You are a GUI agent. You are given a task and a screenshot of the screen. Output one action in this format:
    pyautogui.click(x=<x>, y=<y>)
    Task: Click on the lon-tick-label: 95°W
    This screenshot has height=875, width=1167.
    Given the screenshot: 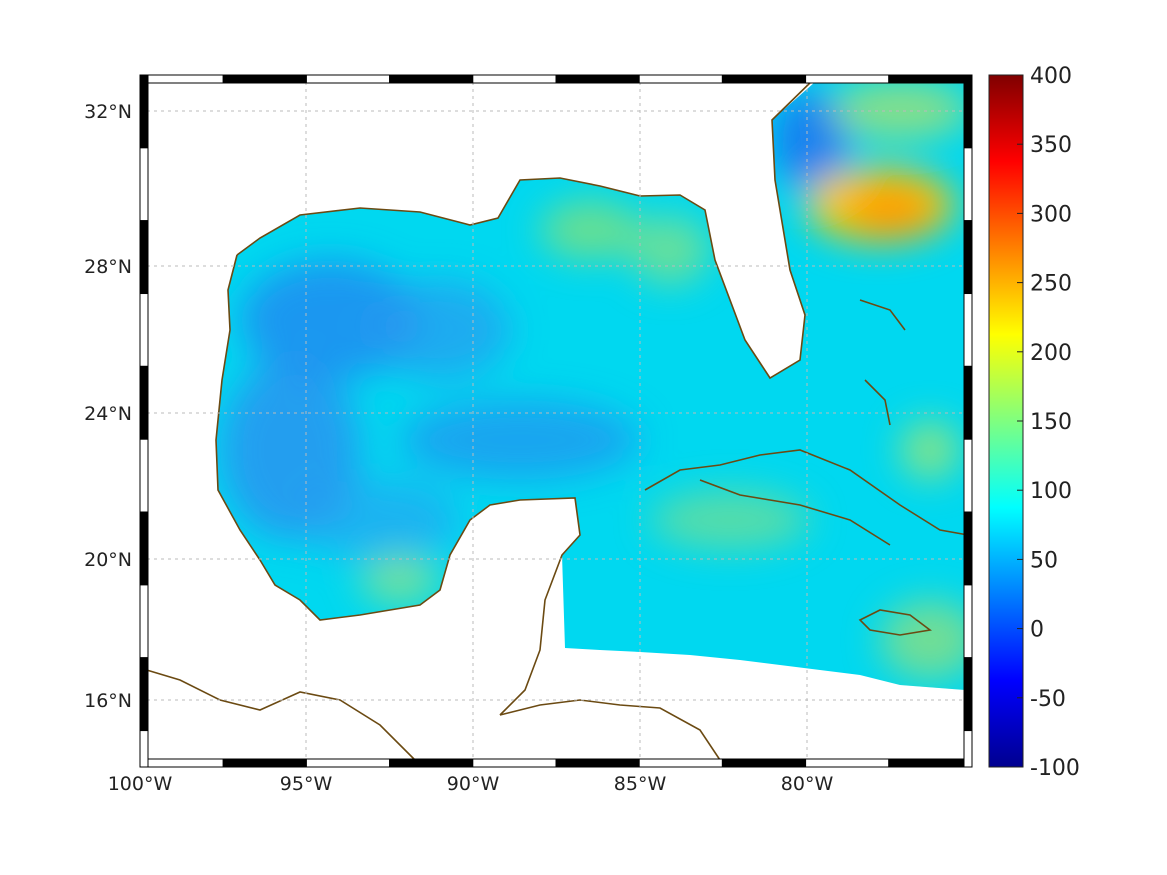 What is the action you would take?
    pyautogui.click(x=306, y=784)
    